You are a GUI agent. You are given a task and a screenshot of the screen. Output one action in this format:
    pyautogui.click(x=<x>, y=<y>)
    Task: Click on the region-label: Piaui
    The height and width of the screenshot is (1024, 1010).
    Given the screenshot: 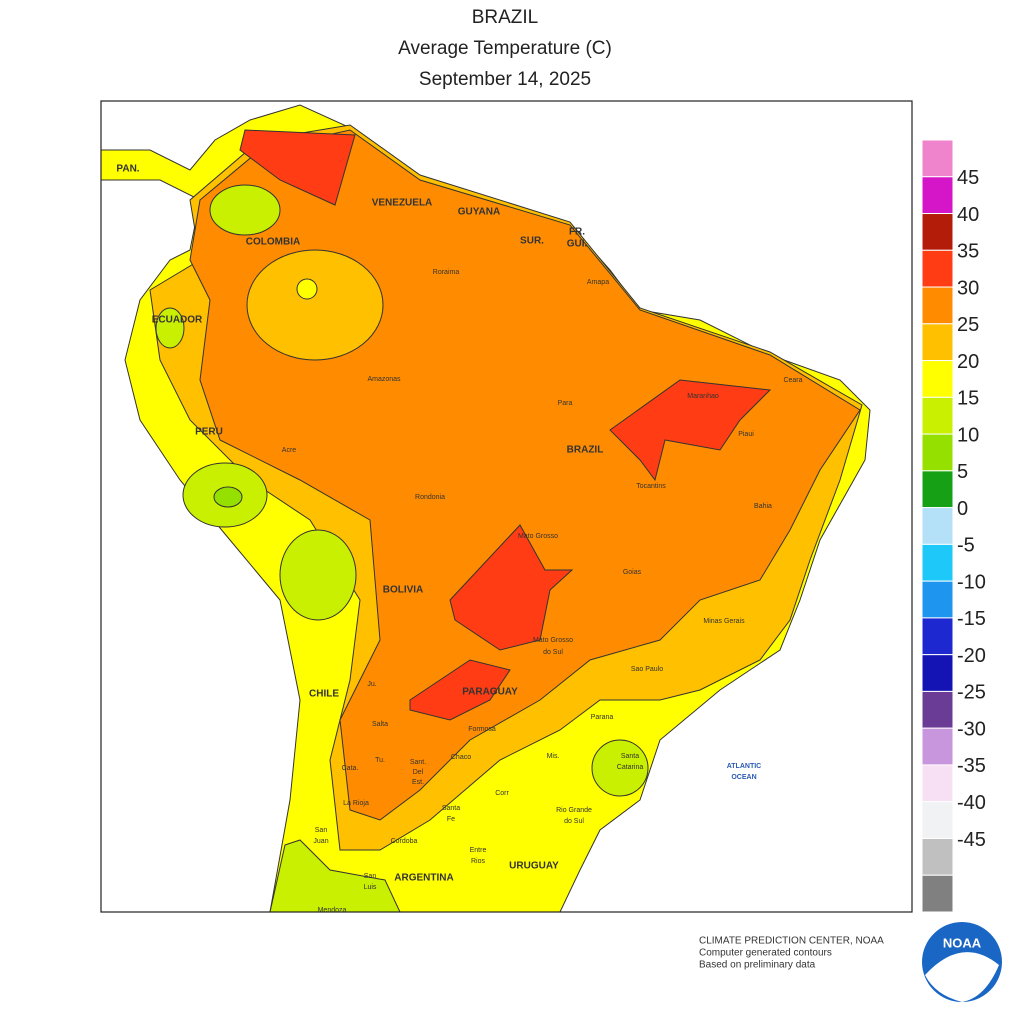 What is the action you would take?
    pyautogui.click(x=746, y=434)
    